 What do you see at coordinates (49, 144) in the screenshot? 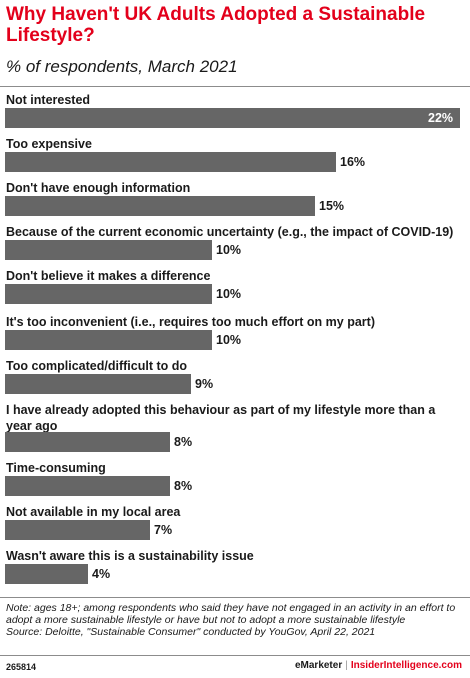
I see `category-label: Too expensive` at bounding box center [49, 144].